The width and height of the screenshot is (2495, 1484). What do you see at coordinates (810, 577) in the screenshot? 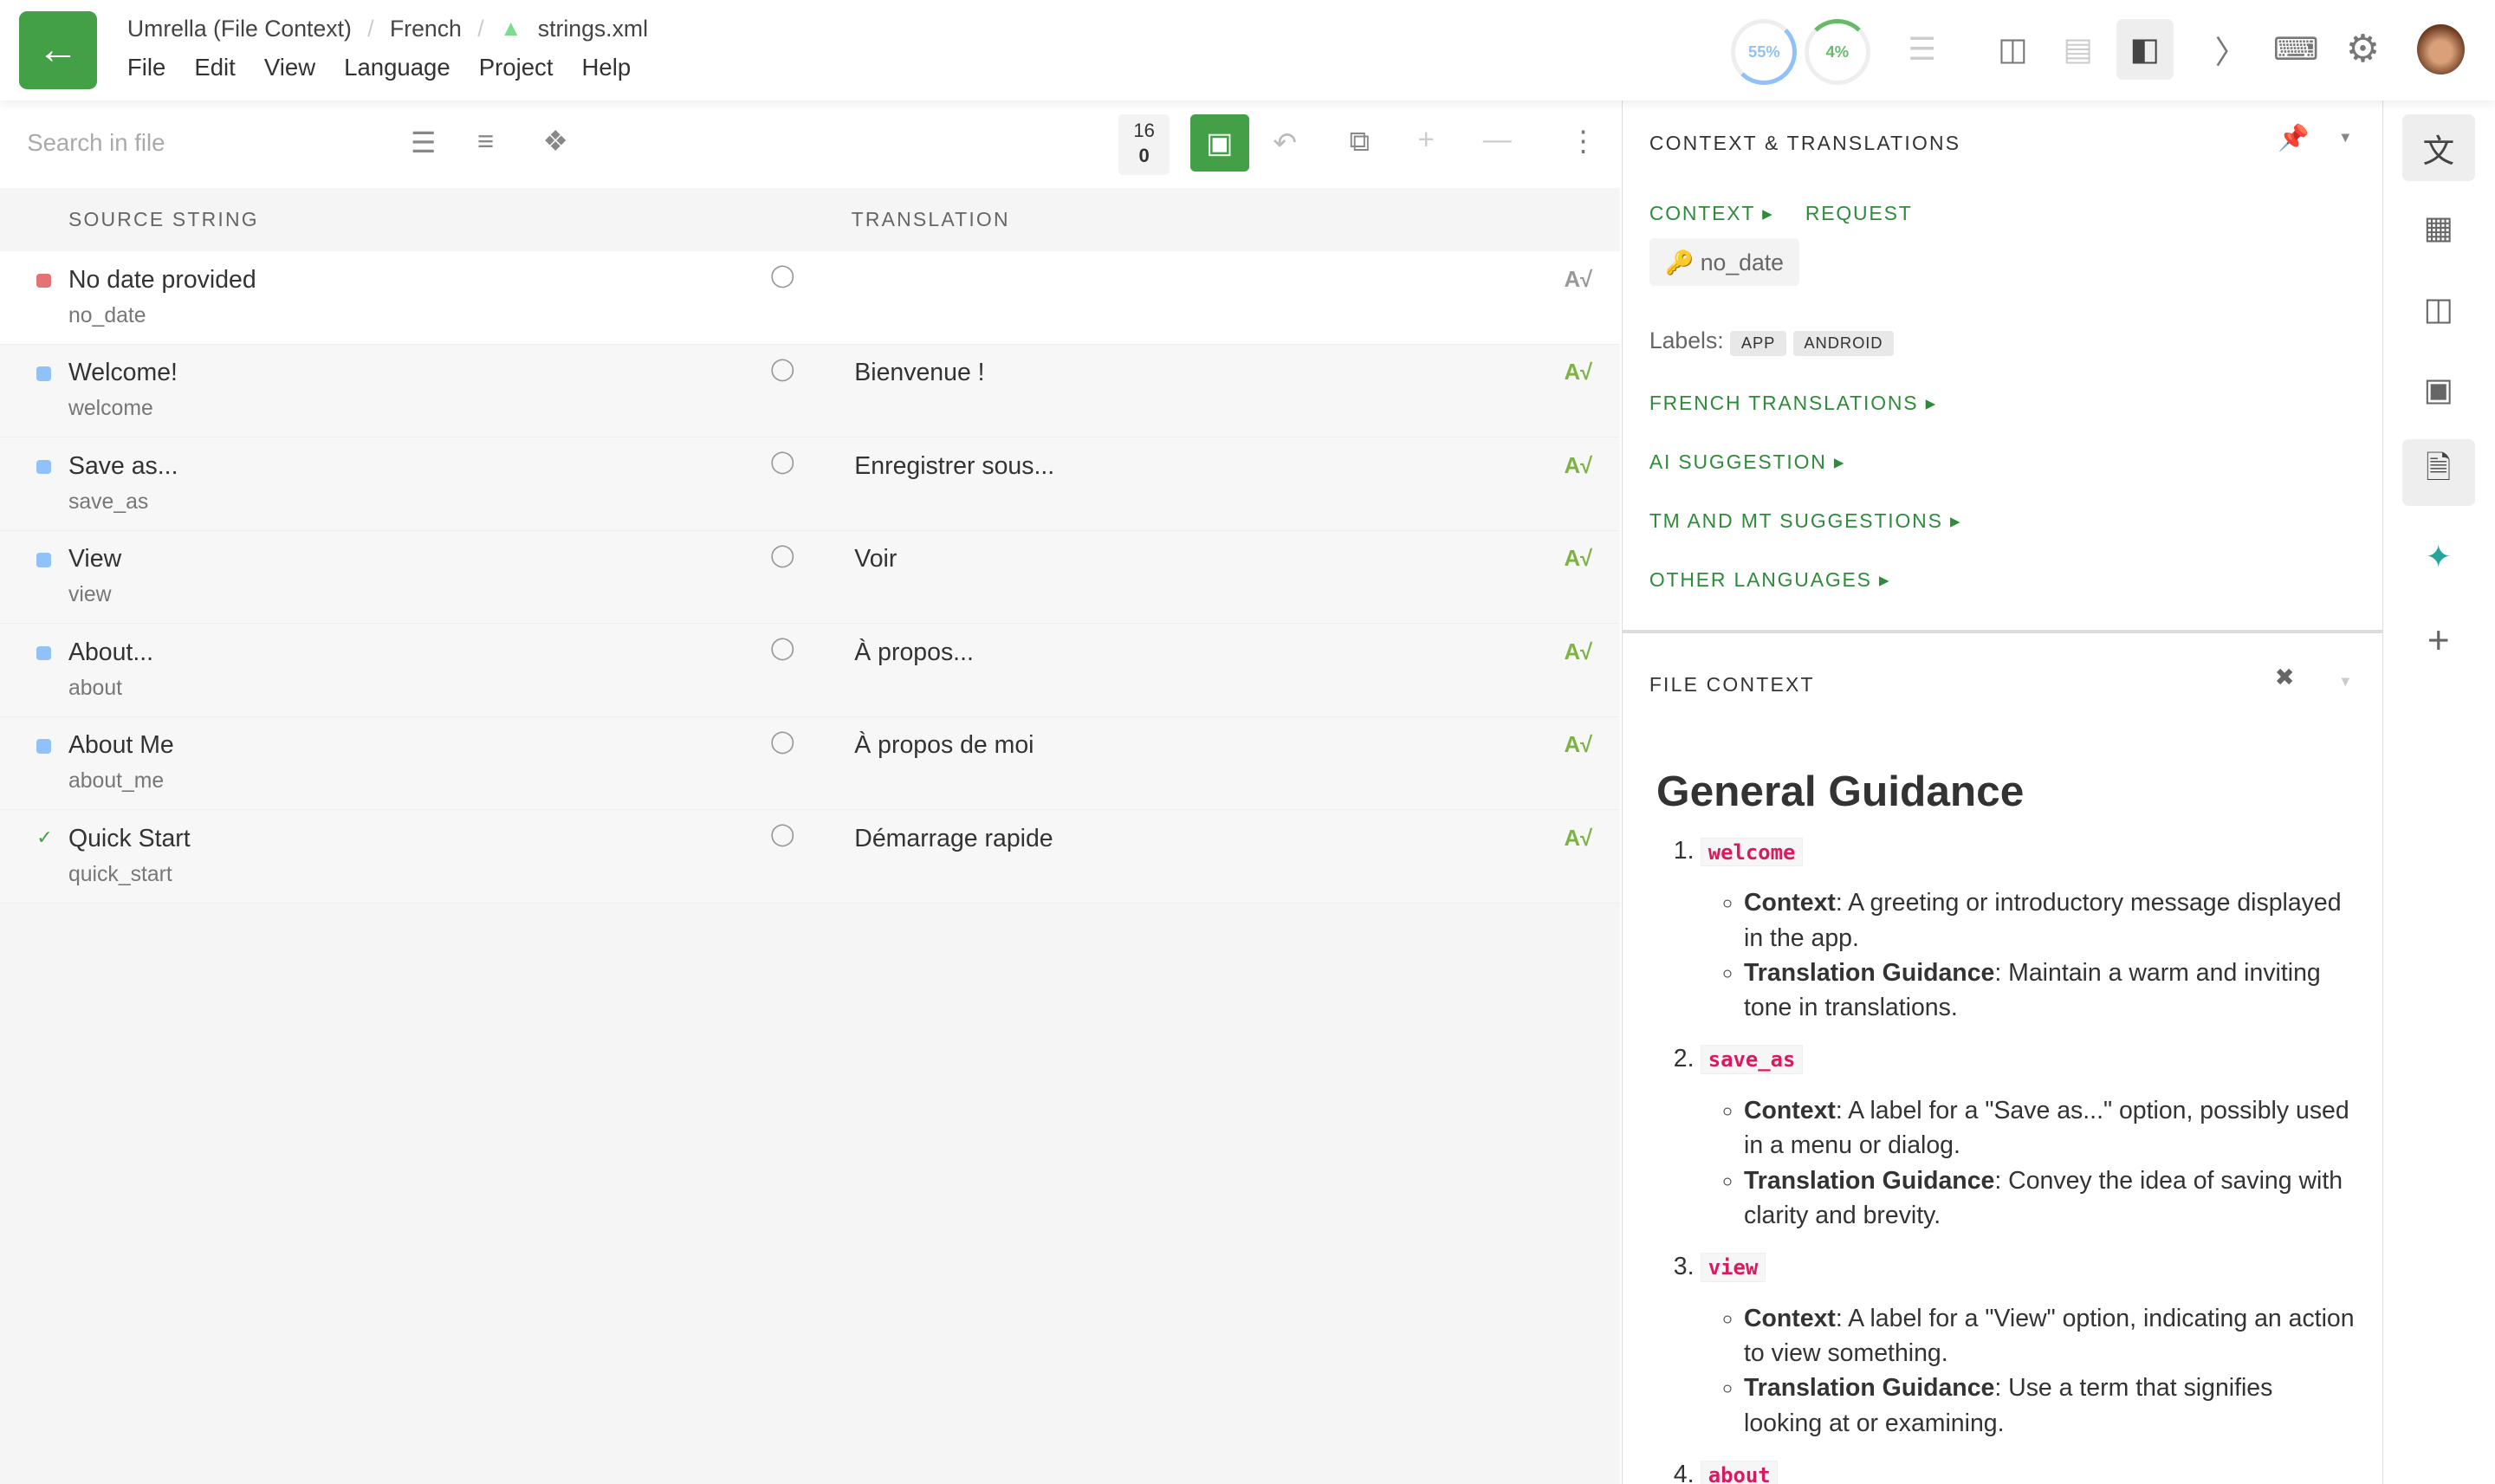
I see `table-row: View view ◯ Voir A√` at bounding box center [810, 577].